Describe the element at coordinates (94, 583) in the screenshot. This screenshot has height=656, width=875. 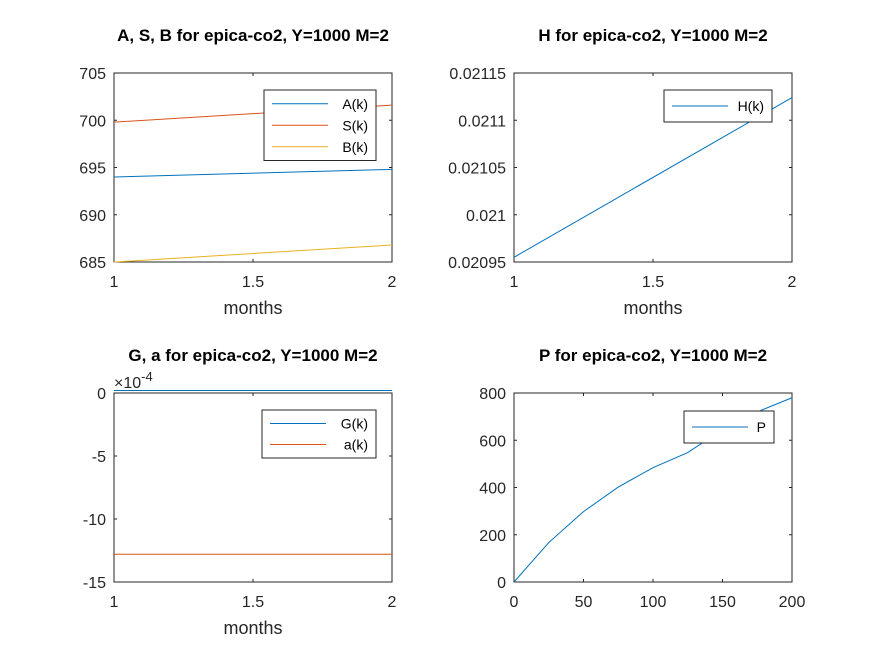
I see `y-tick-label: -15` at that location.